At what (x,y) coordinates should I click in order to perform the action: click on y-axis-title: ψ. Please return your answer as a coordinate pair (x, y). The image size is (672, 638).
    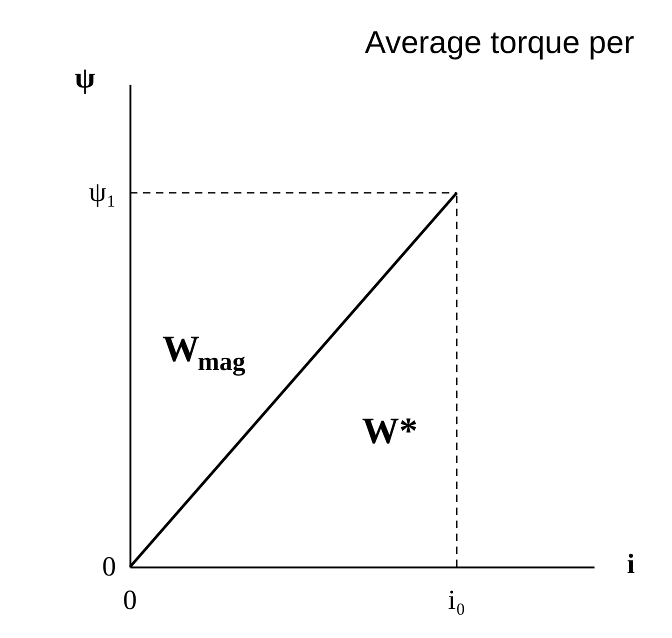
    Looking at the image, I should click on (85, 78).